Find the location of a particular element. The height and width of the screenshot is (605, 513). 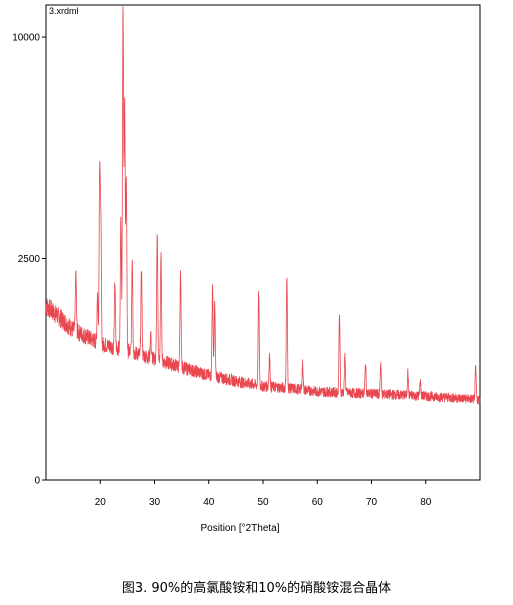

x-tick-label: 30 is located at coordinates (155, 502).